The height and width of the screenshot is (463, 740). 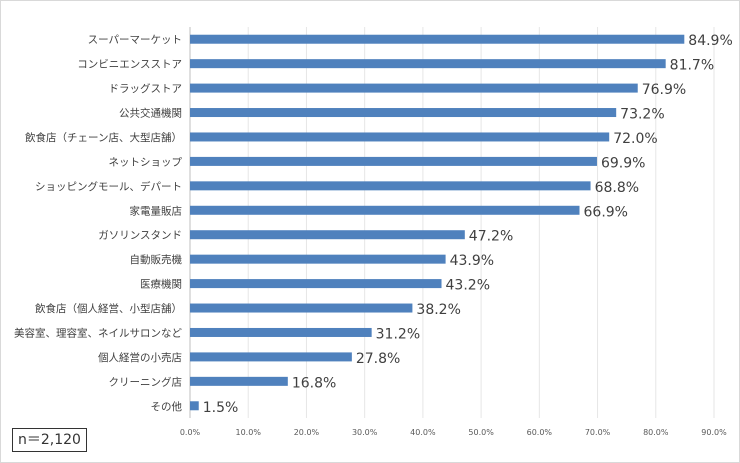 I want to click on category-label: ネットショップ, so click(x=146, y=162).